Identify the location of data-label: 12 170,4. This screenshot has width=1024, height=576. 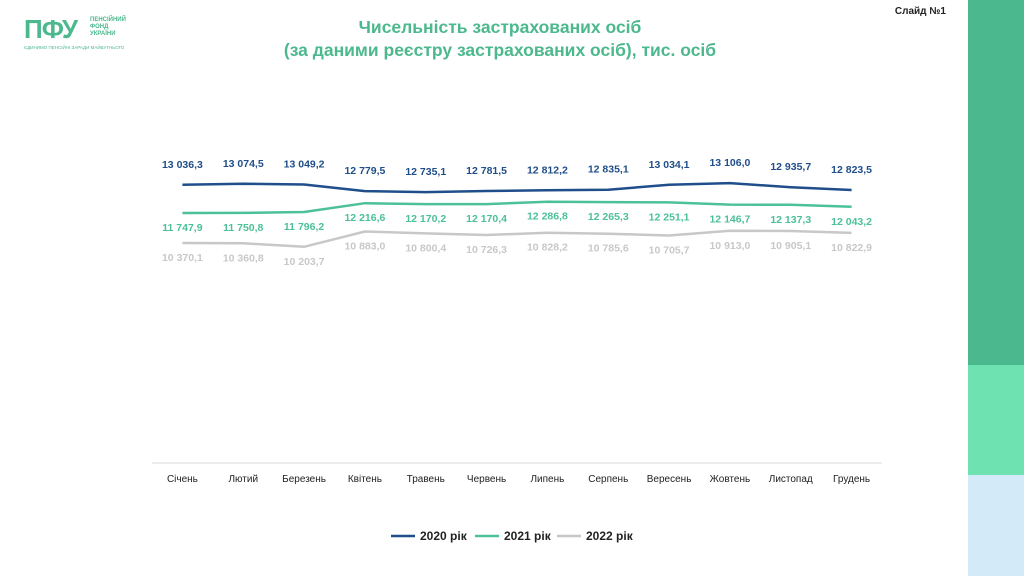
(486, 219).